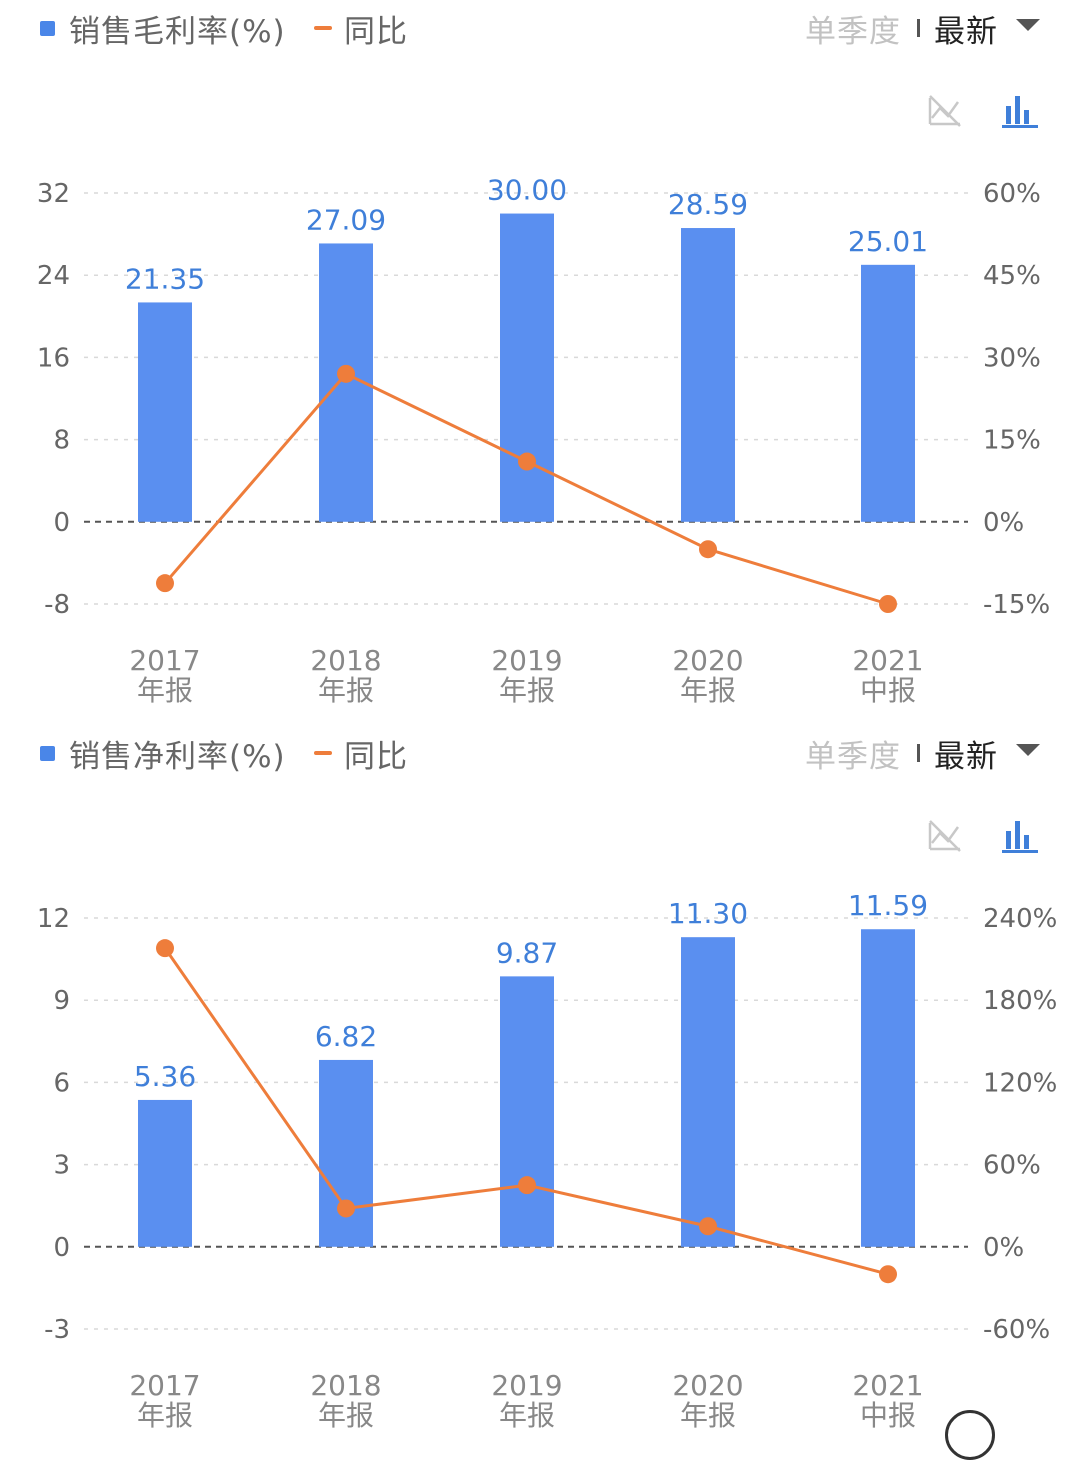  Describe the element at coordinates (970, 1435) in the screenshot. I see `floating-action-button` at that location.